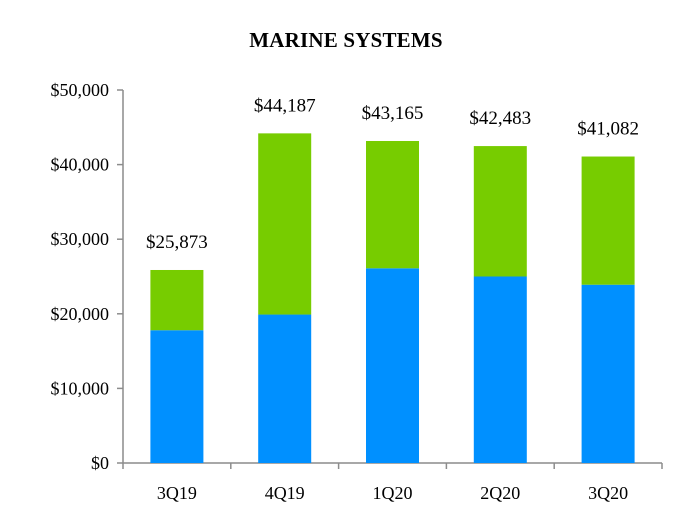 The height and width of the screenshot is (532, 692). I want to click on bar-segment-lower-1q20, so click(392, 365).